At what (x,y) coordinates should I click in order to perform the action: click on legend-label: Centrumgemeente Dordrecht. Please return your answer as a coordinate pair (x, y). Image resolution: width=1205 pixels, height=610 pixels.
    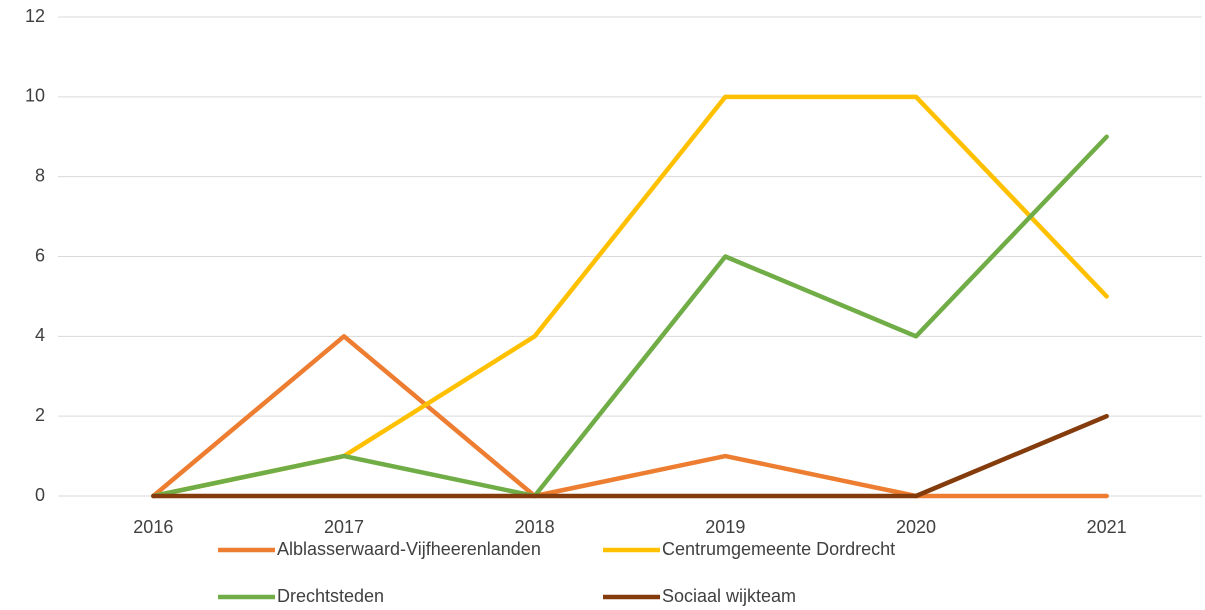
    Looking at the image, I should click on (778, 549).